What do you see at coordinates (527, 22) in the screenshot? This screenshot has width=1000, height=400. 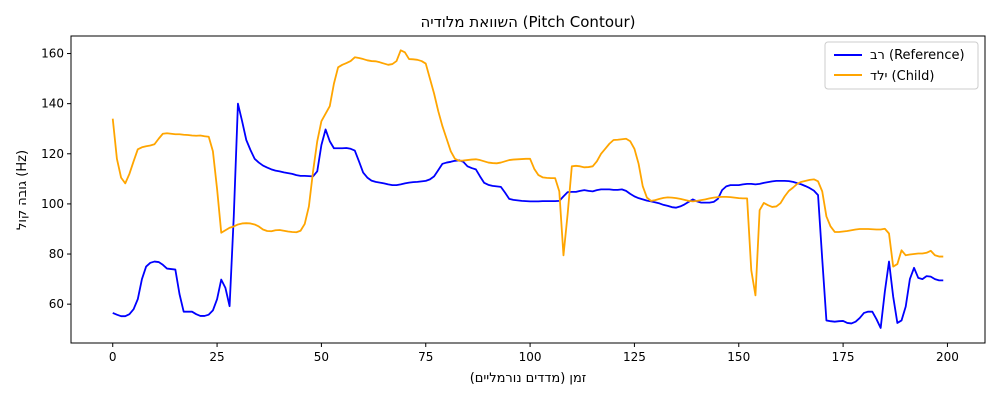 I see `chart-title: השוואת מלודיה (Pitch Contour)` at bounding box center [527, 22].